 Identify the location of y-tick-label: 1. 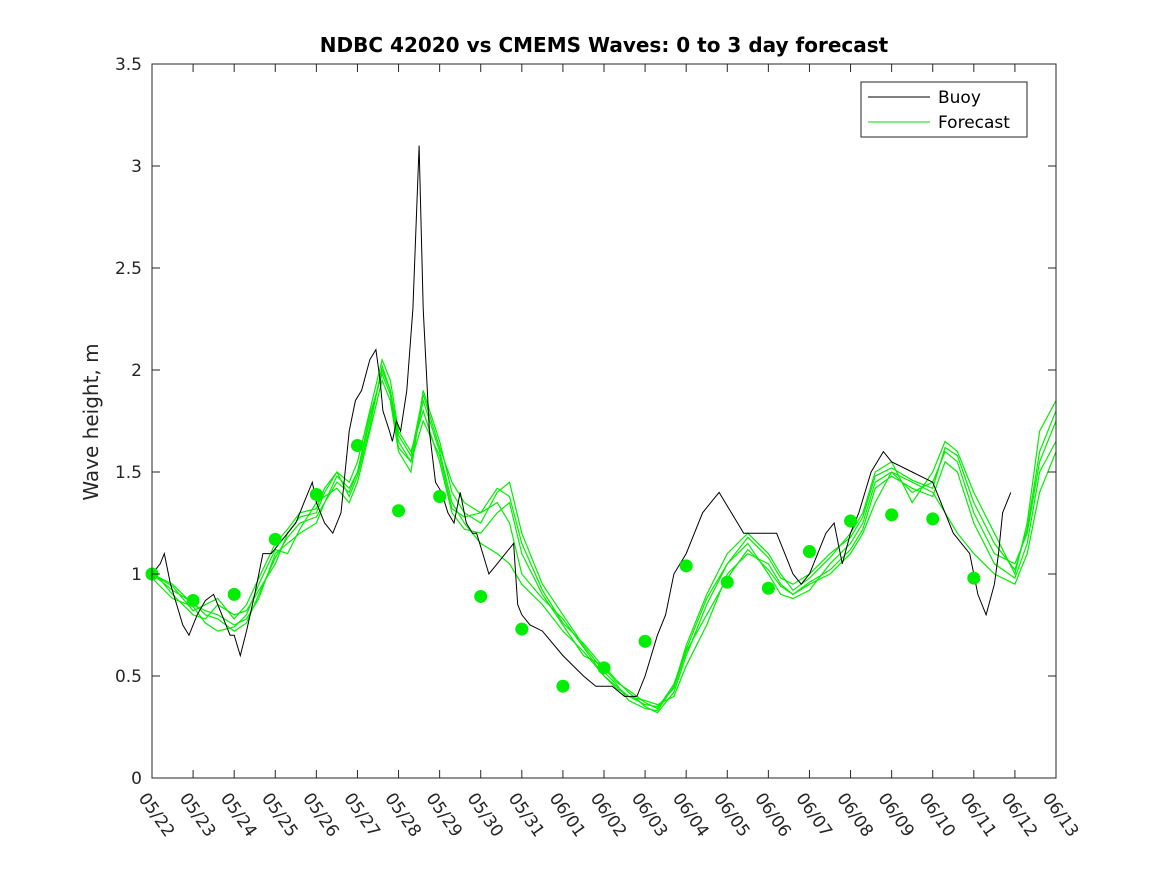
(136, 575).